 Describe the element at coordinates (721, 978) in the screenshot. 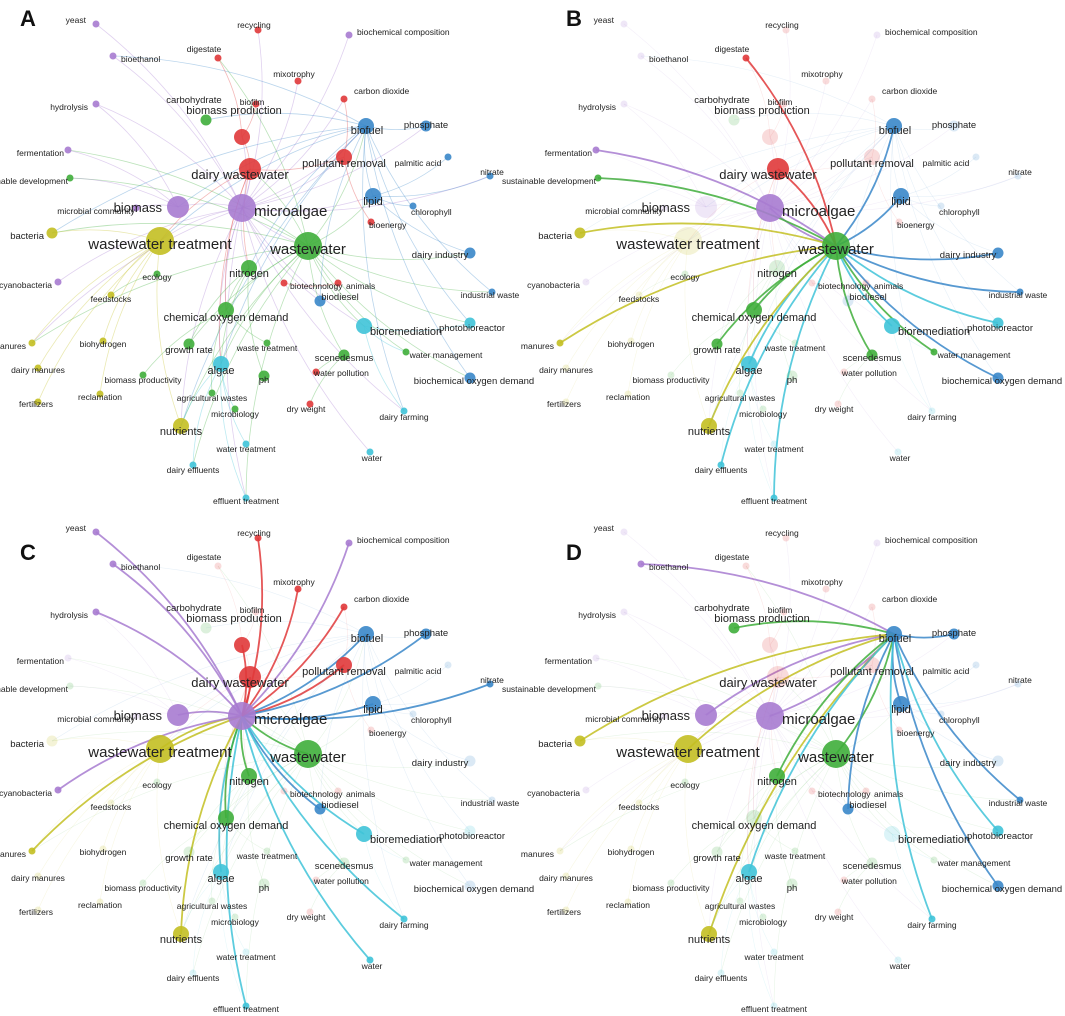

I see `node-label: dairy effluents` at that location.